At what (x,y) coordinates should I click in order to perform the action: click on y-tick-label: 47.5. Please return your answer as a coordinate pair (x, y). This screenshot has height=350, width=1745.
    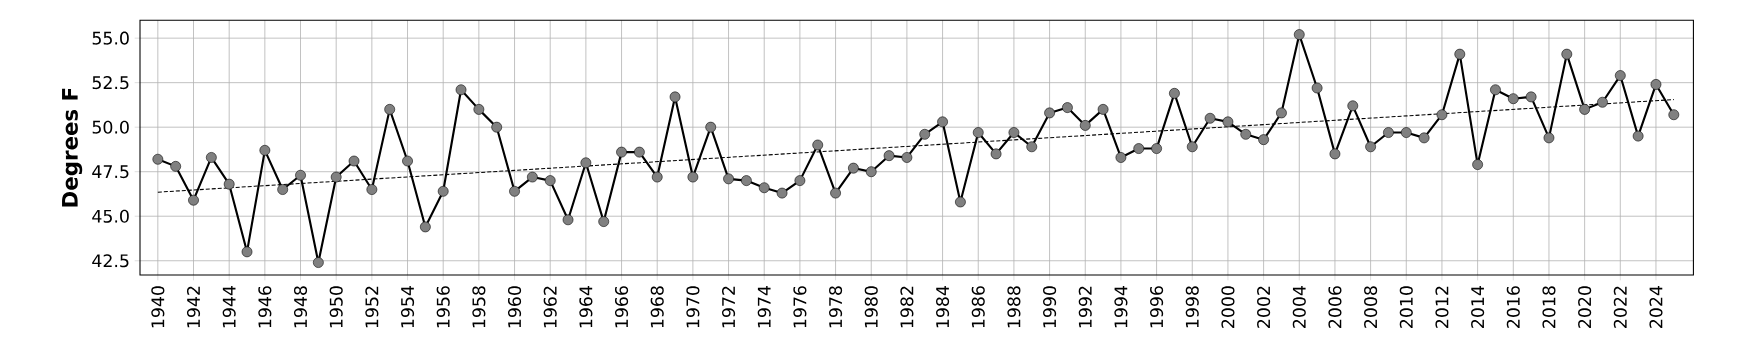
    Looking at the image, I should click on (110, 172).